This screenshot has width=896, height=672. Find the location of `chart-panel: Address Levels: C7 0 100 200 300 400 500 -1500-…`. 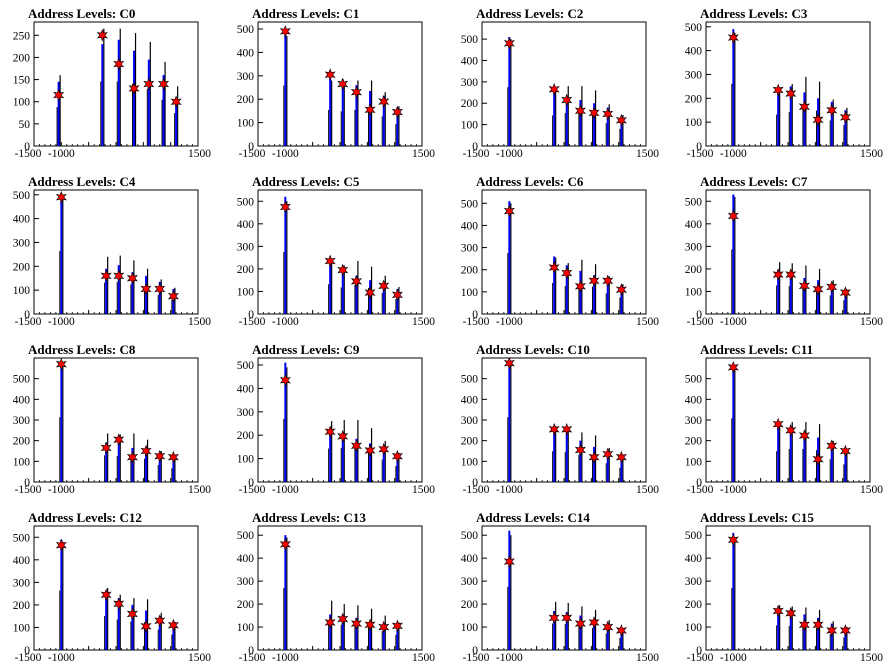

chart-panel: Address Levels: C7 0 100 200 300 400 500 -1500-… is located at coordinates (784, 251).